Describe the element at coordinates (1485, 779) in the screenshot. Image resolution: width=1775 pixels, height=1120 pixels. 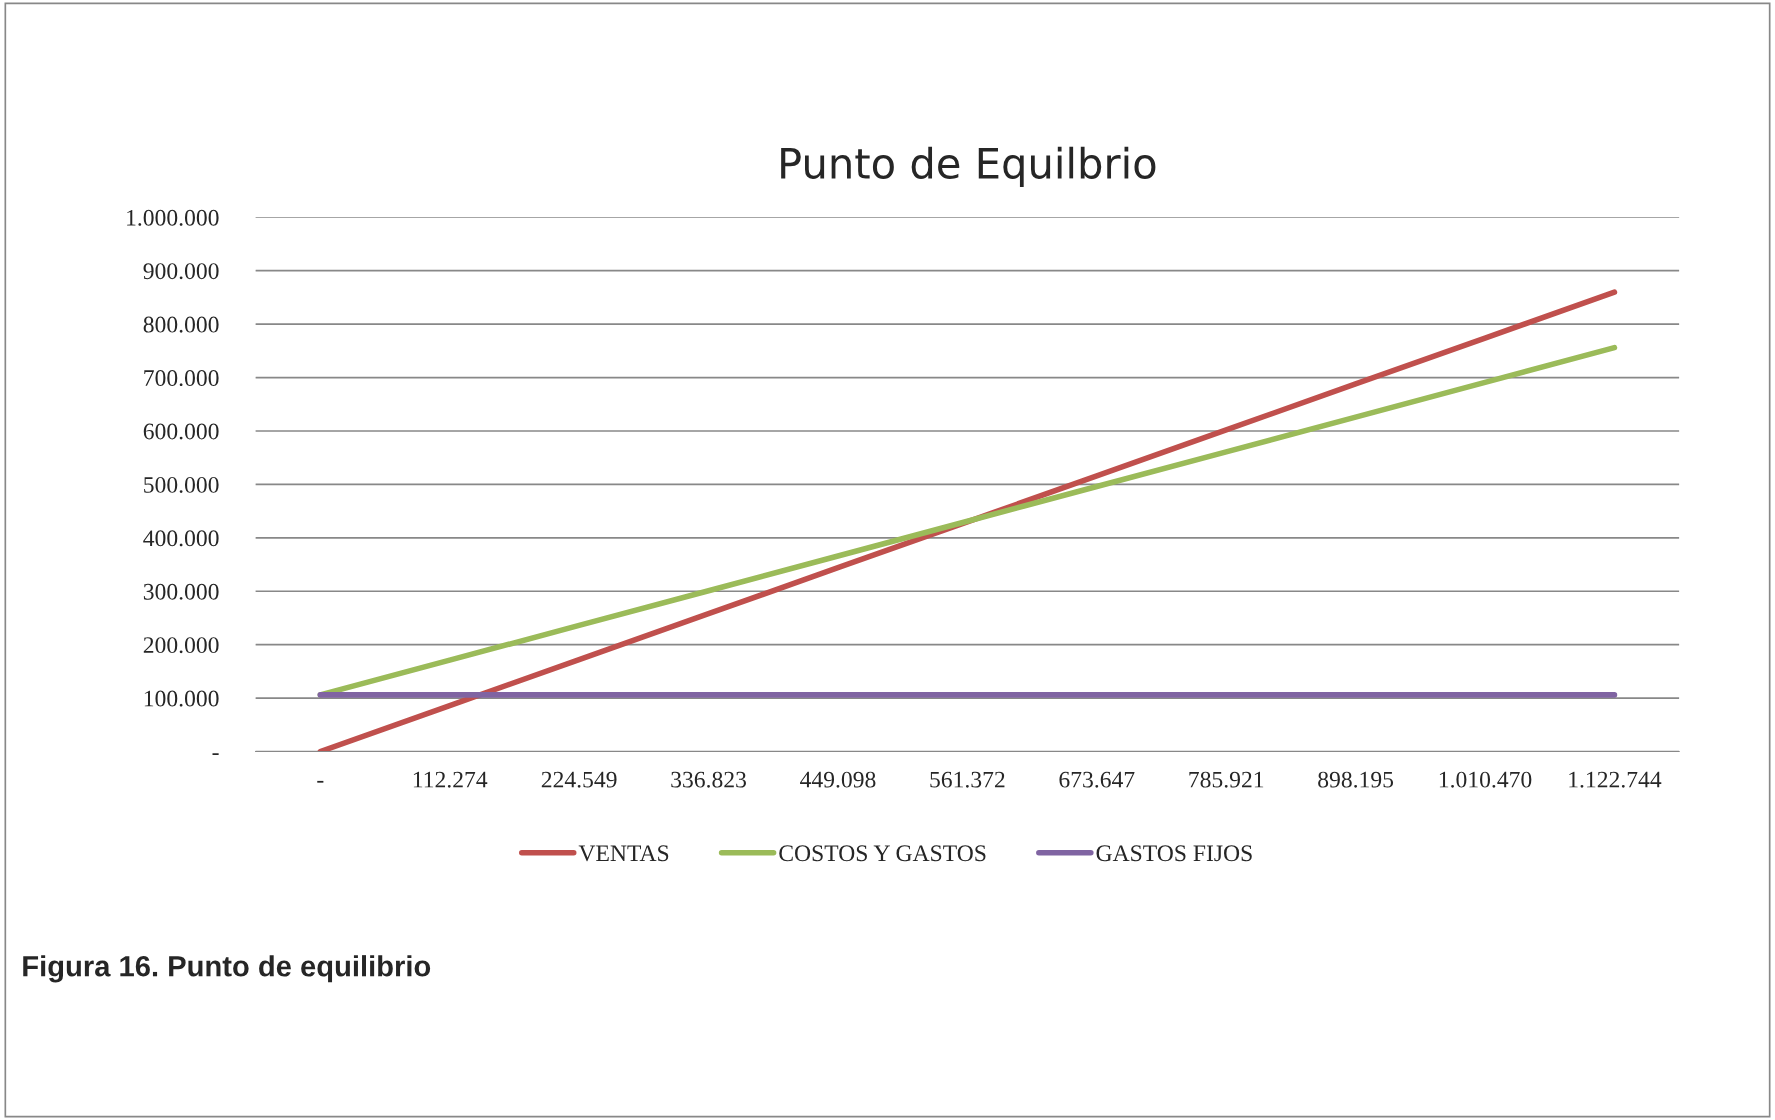
I see `x-tick-label: 1.010.470` at that location.